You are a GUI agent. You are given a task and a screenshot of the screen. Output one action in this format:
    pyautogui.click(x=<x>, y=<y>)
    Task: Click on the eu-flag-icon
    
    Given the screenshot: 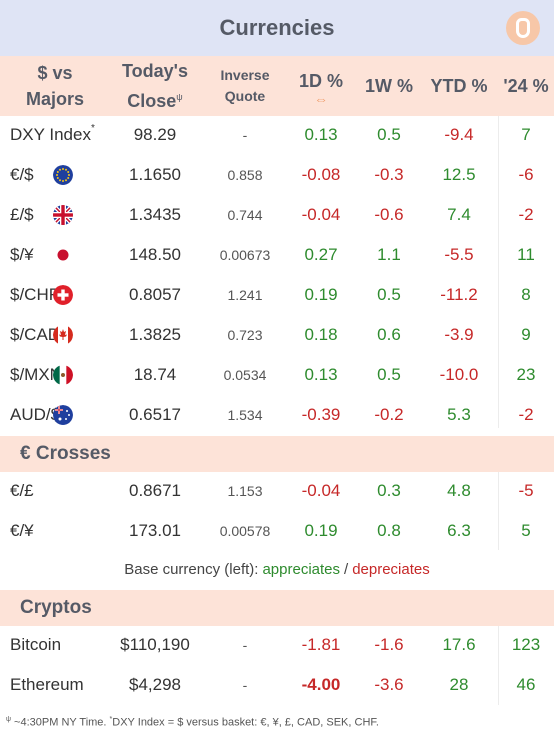 What is the action you would take?
    pyautogui.click(x=63, y=175)
    